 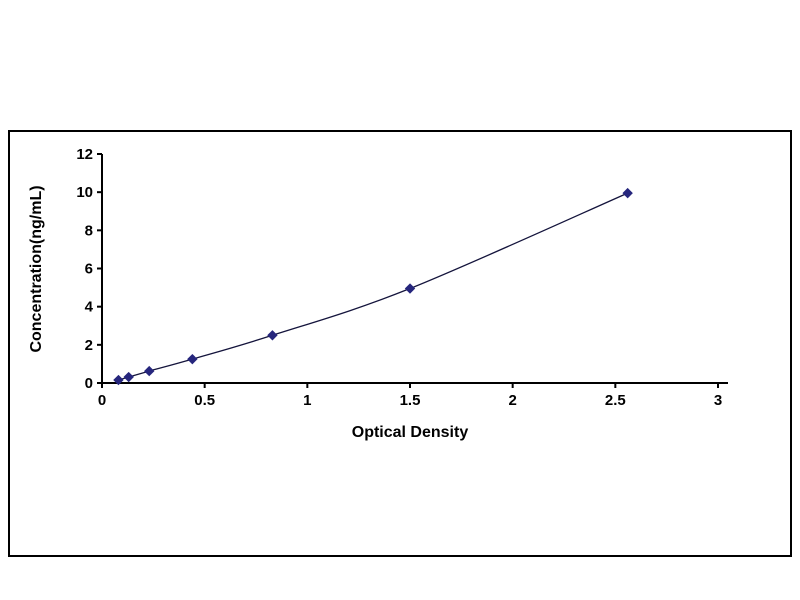 I want to click on y-tick-label: 2, so click(x=89, y=345).